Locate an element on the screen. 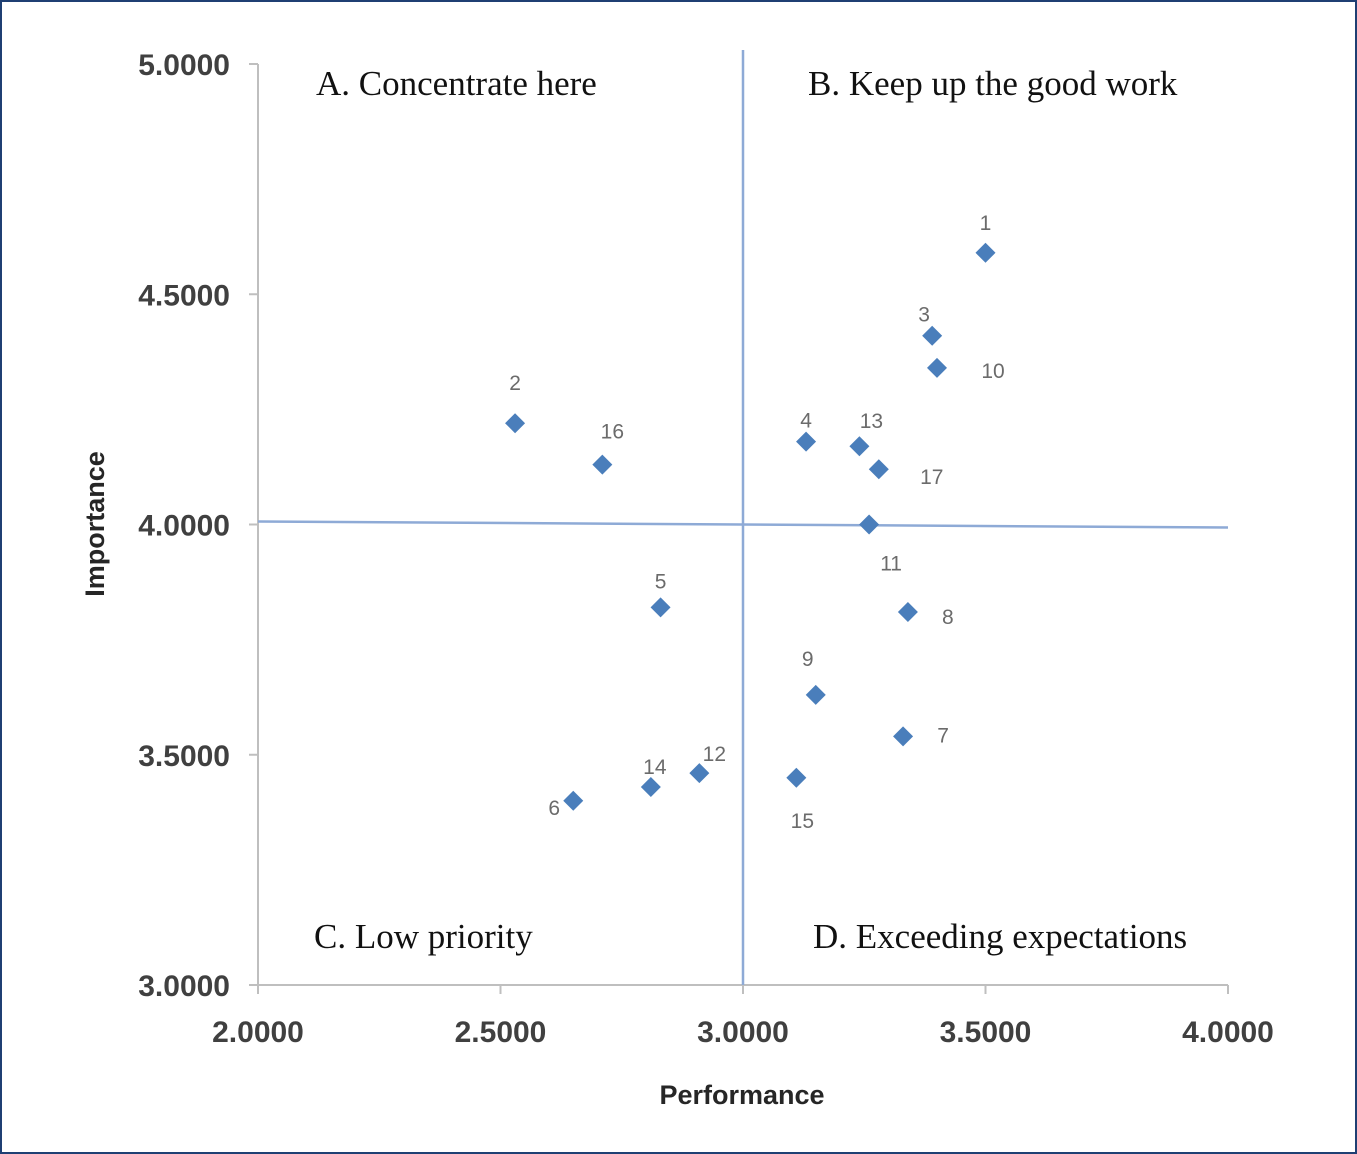  point-label-9: 9 is located at coordinates (808, 659).